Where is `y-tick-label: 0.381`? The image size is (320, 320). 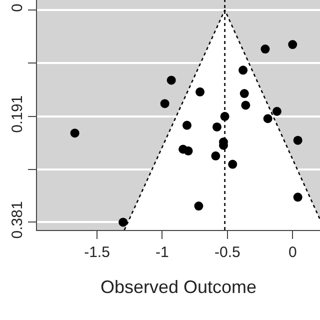
y-tick-label: 0.381 is located at coordinates (17, 220).